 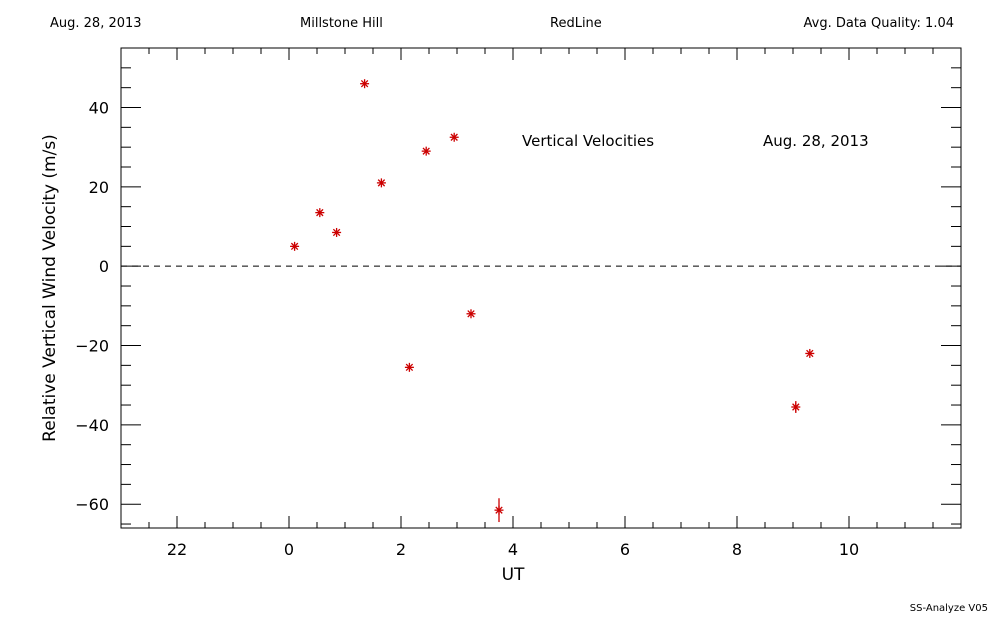 I want to click on y-tick-label: −60, so click(x=92, y=504).